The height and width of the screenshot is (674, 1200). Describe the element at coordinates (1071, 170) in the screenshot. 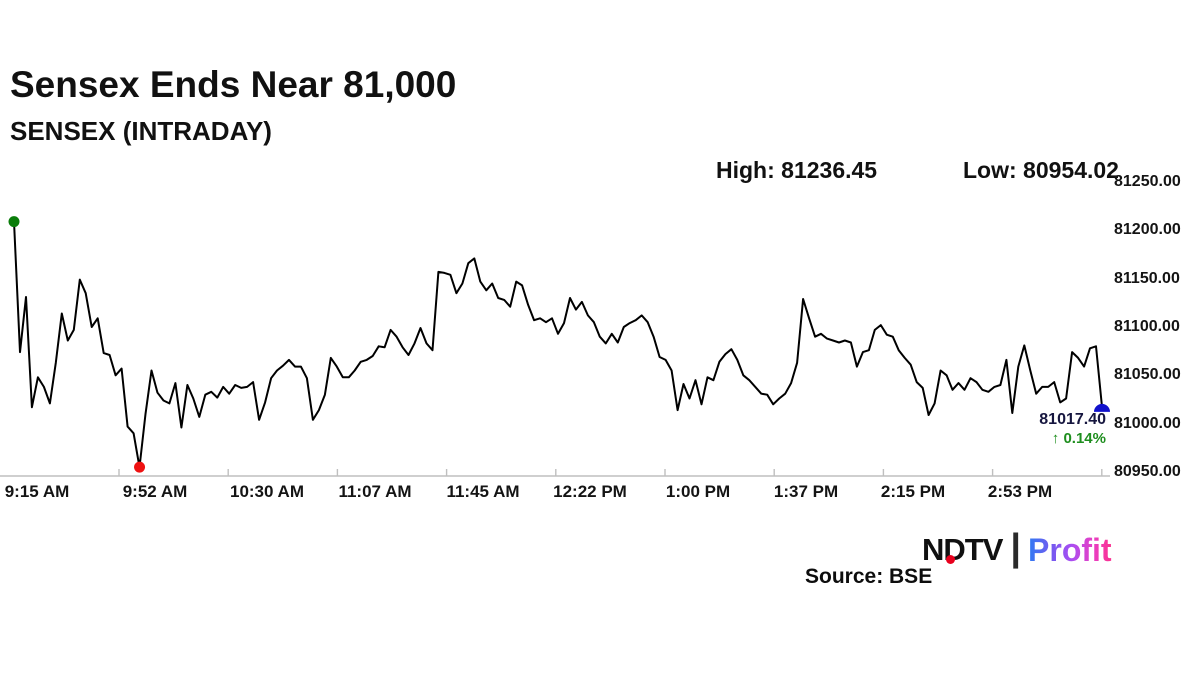

I see `low-value: 80954.02` at that location.